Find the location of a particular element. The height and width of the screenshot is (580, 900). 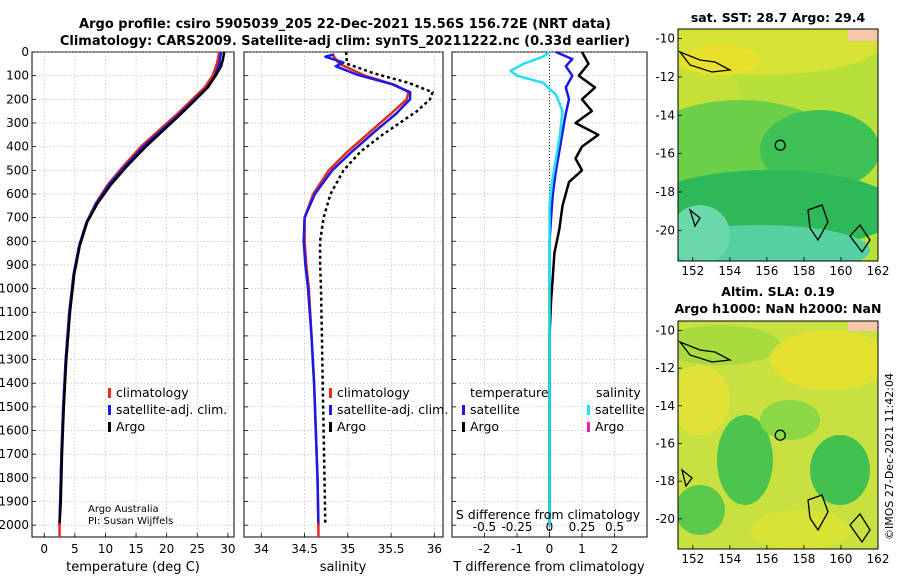

x2-tick-label: -0.25 is located at coordinates (516, 527).